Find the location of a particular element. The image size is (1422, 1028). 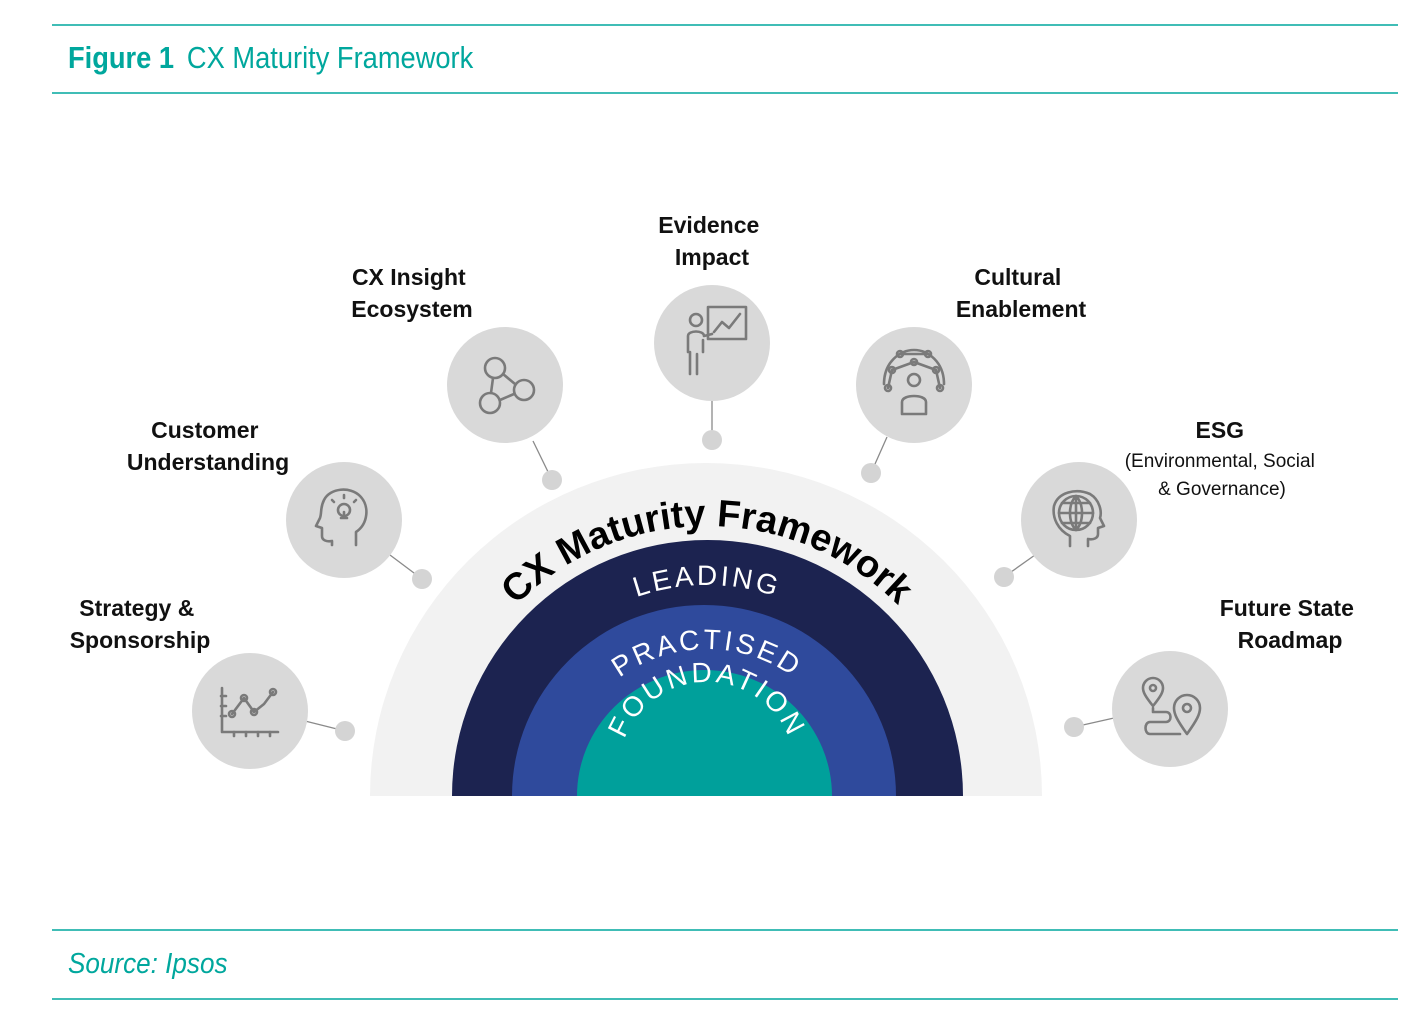

pillar-label-line1: ESG is located at coordinates (1219, 430).